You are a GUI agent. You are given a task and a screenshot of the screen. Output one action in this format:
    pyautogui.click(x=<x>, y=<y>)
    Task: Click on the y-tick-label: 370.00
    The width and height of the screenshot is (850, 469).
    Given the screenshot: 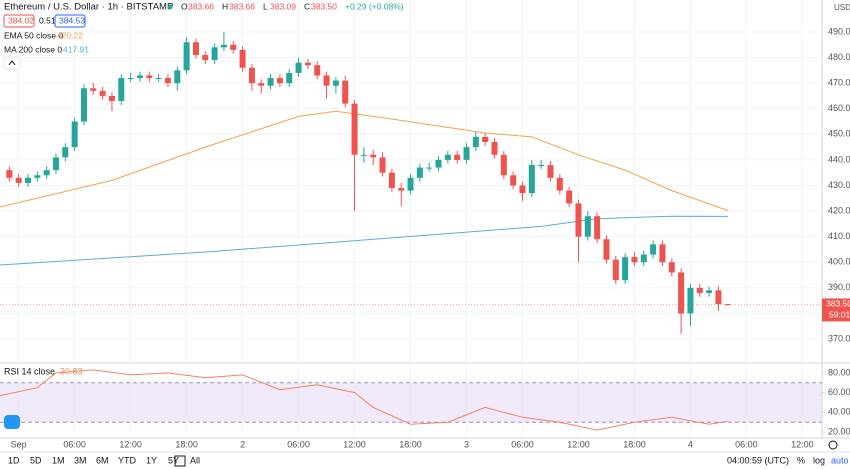 What is the action you would take?
    pyautogui.click(x=839, y=338)
    